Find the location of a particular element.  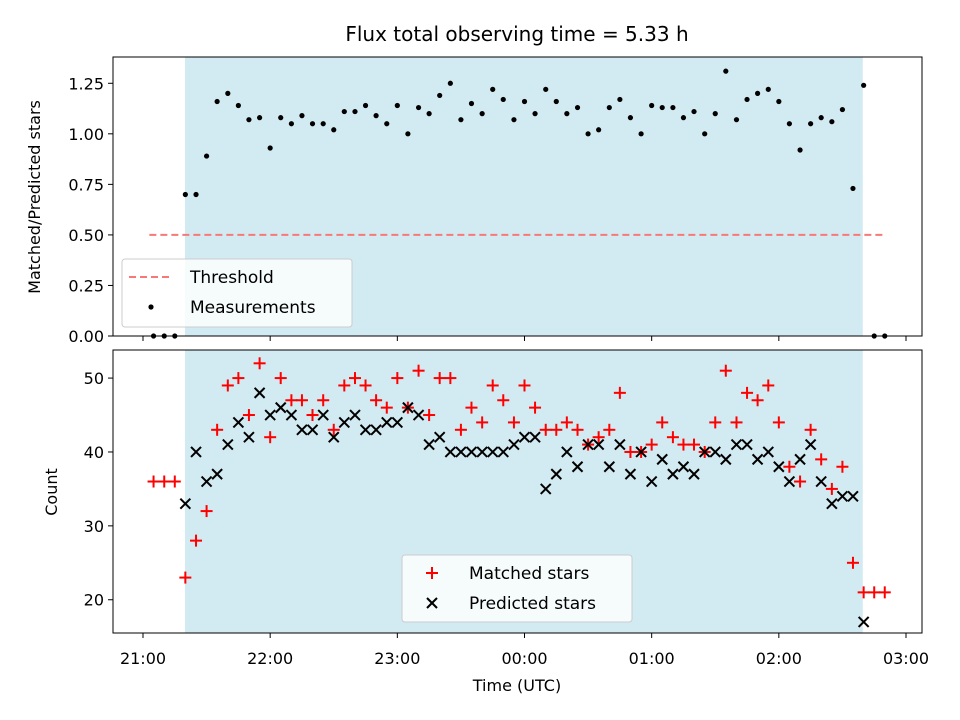

x-tick-label: 22:00 is located at coordinates (270, 658).